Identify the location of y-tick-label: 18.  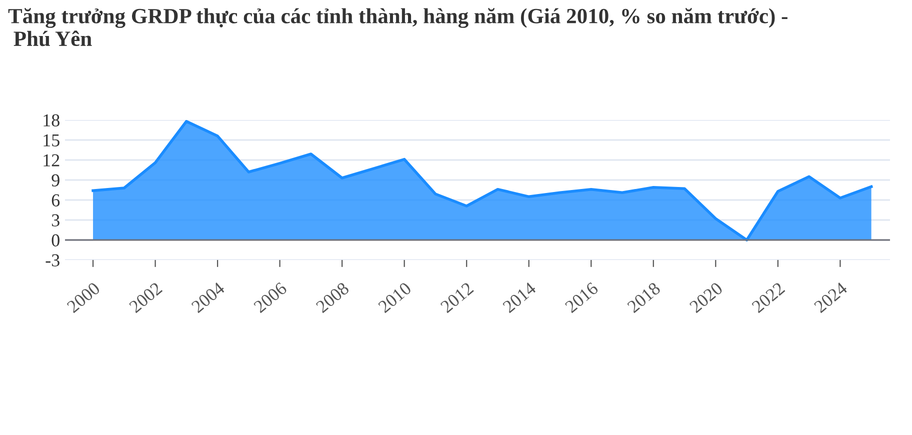
(52, 120).